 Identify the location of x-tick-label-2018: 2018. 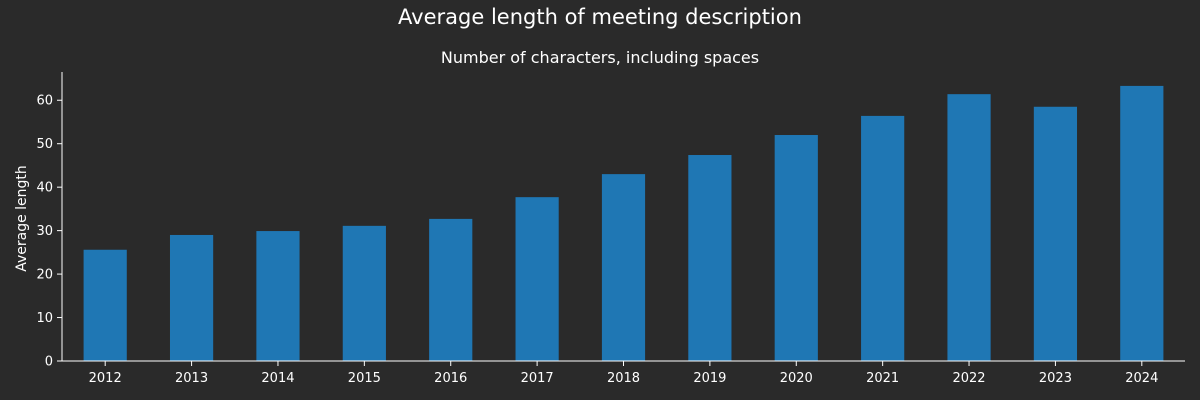
(623, 378).